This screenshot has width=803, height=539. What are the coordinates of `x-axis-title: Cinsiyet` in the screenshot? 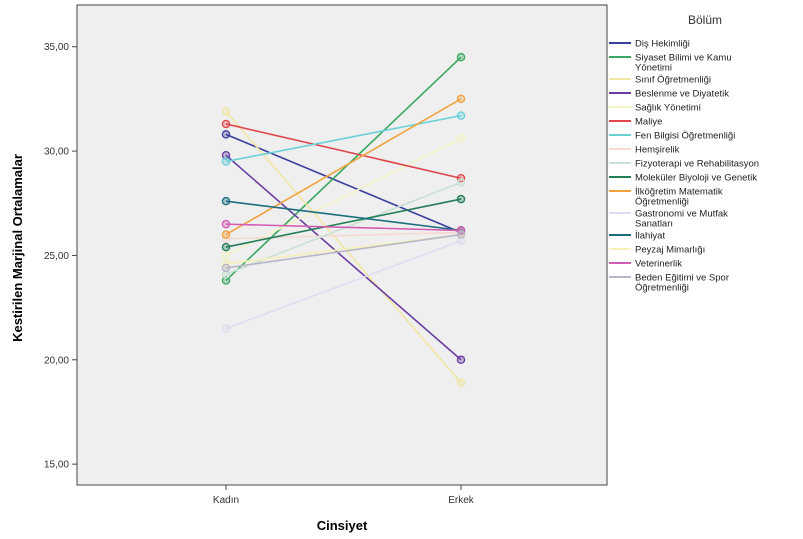 It's located at (342, 525).